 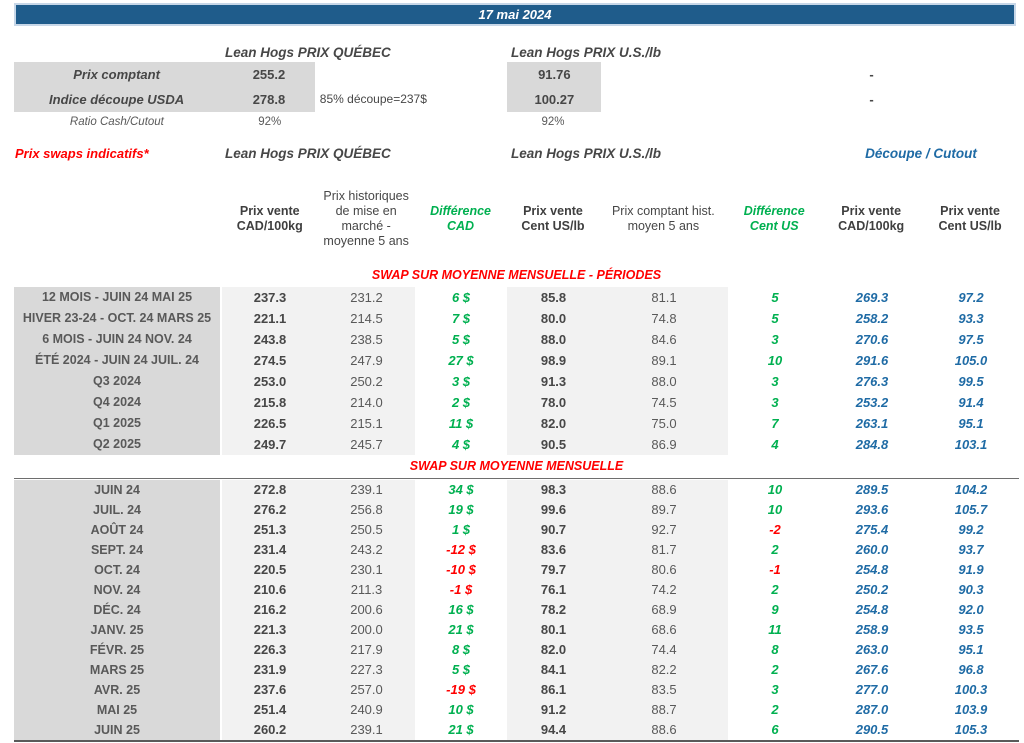 What do you see at coordinates (775, 729) in the screenshot?
I see `difference-us: 6` at bounding box center [775, 729].